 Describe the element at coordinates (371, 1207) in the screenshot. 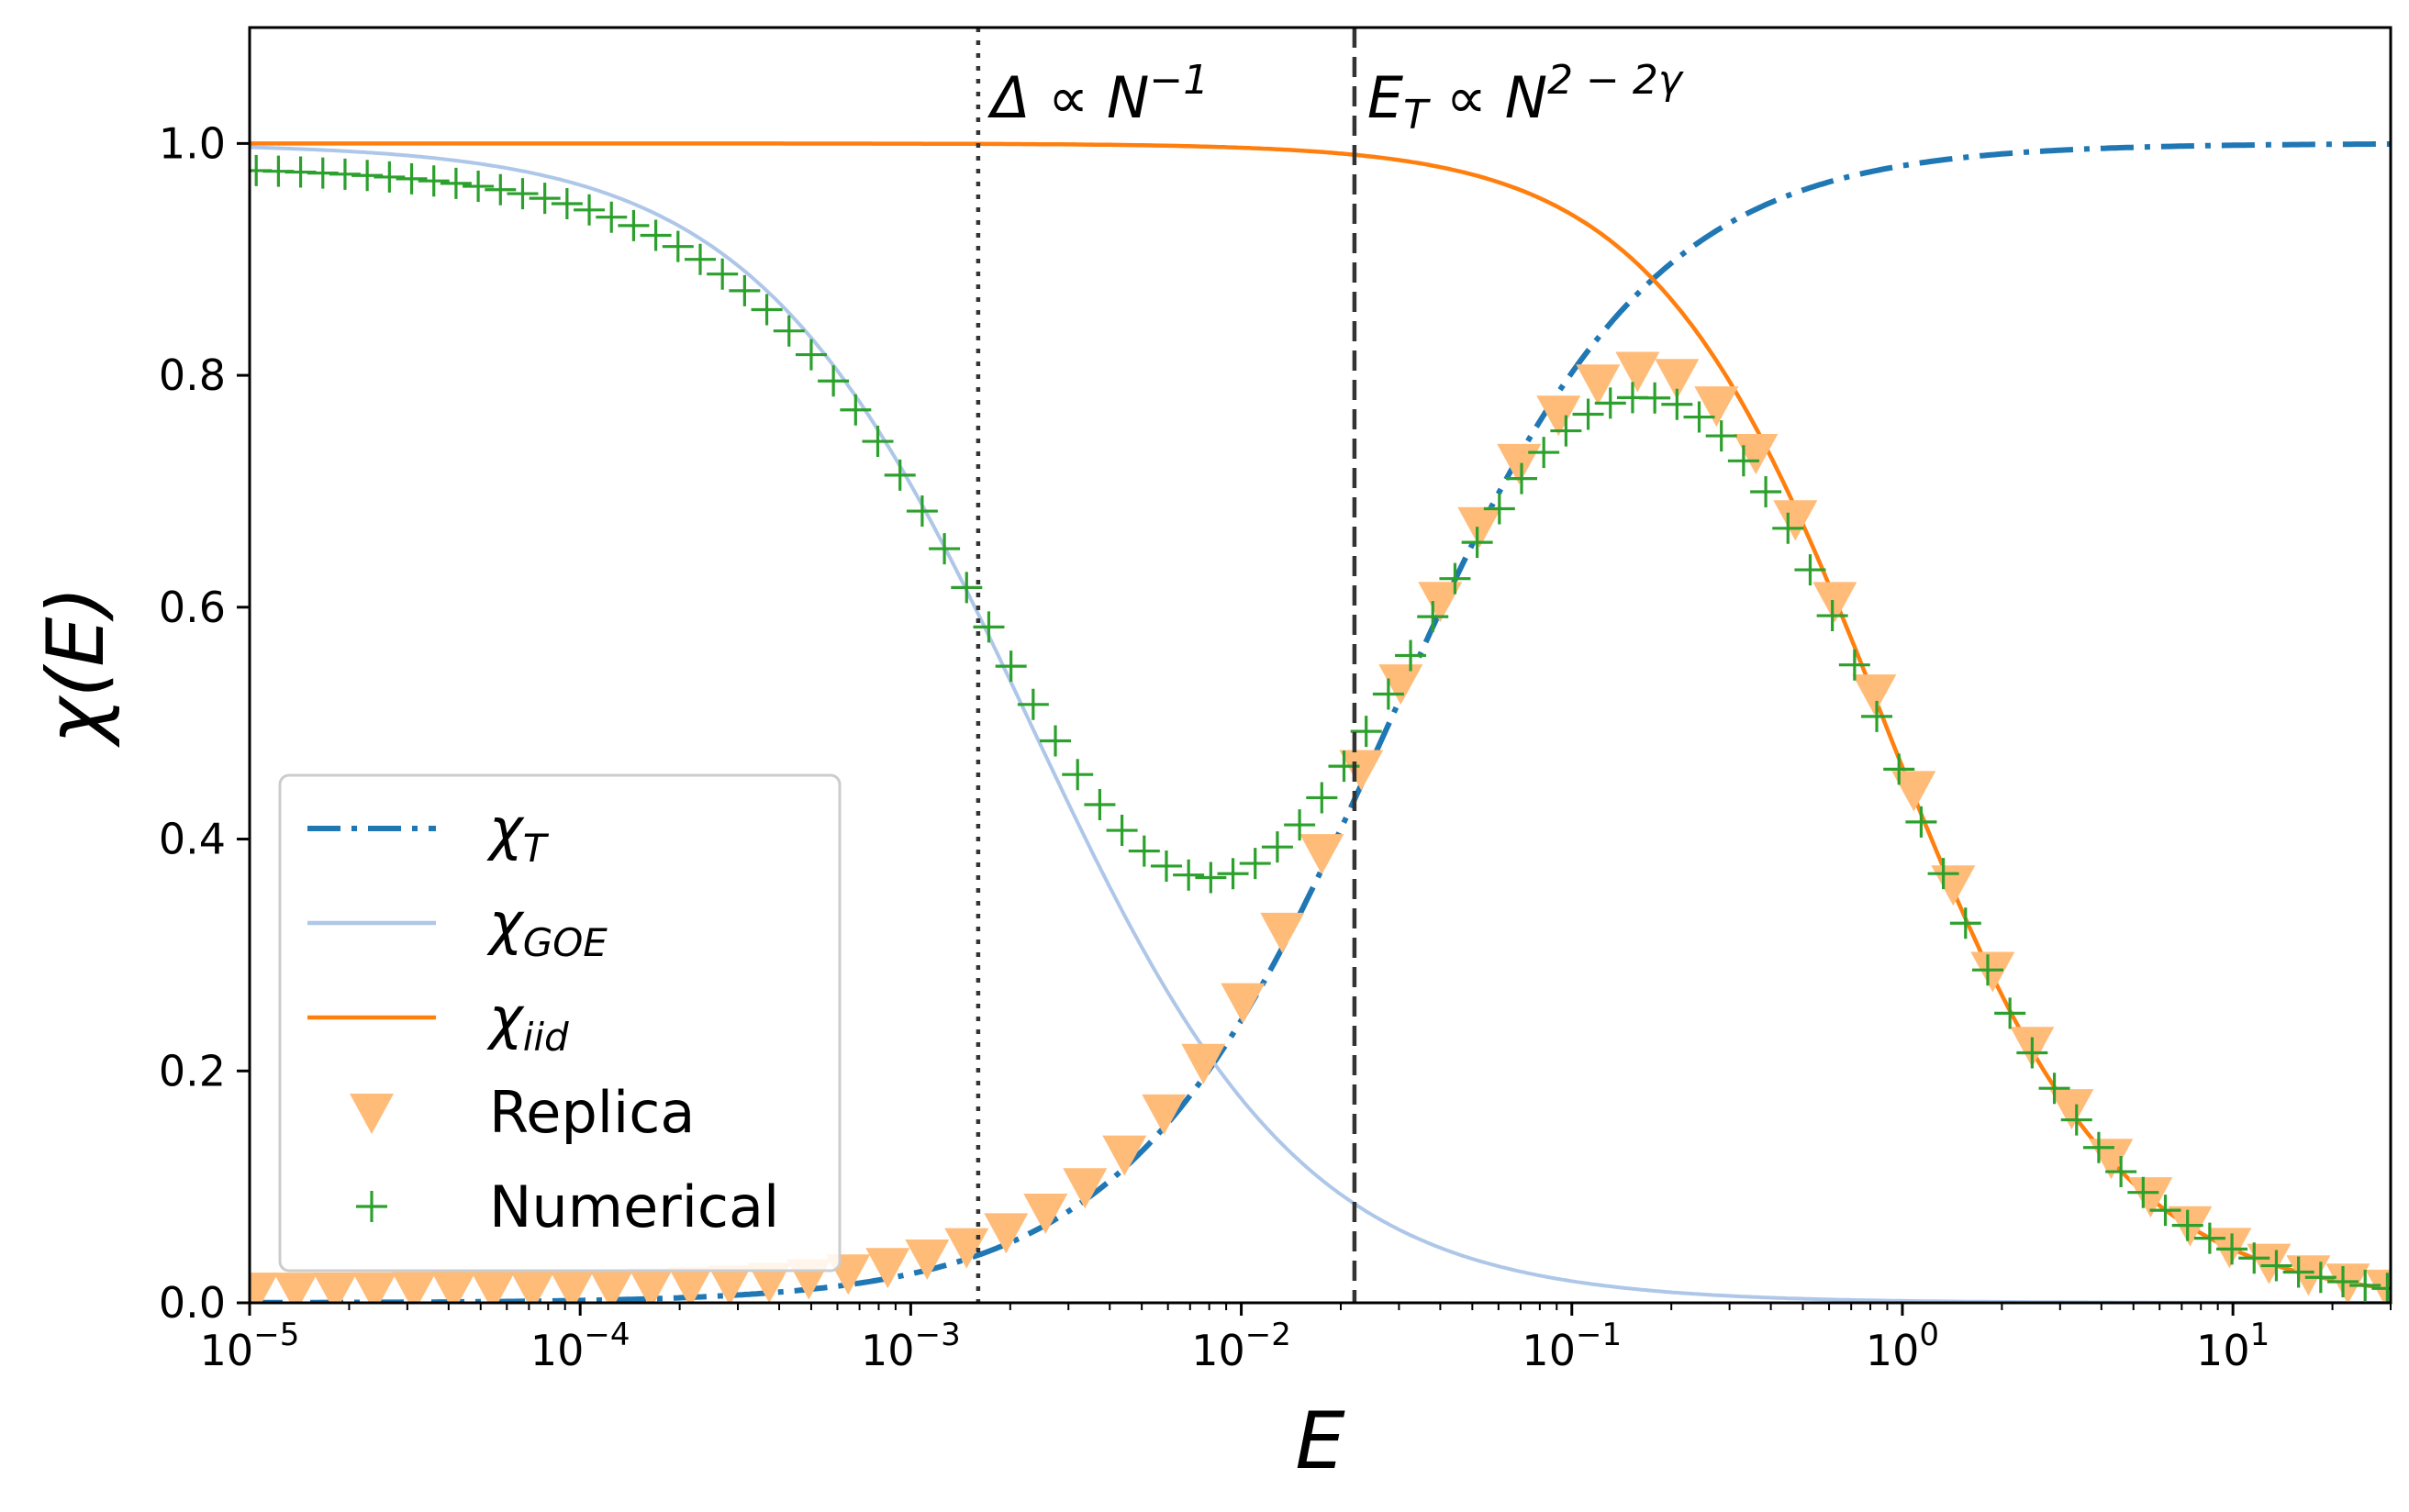

I see `legend-numerical-symbol` at that location.